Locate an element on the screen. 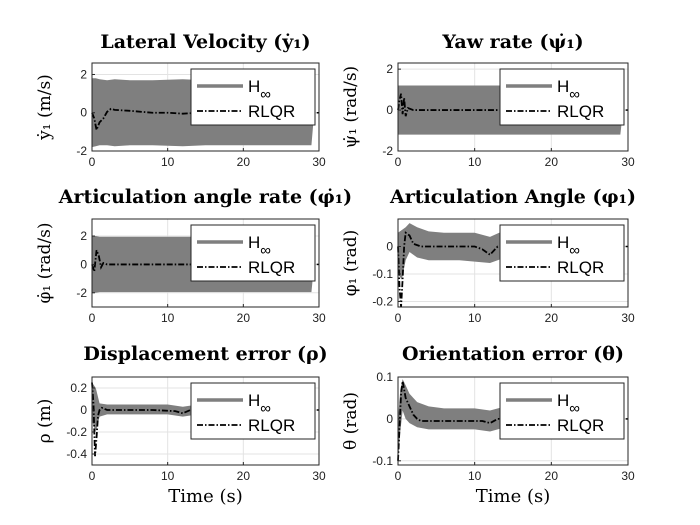 This screenshot has height=525, width=700. y-axis-label: ψ̇₁ (rad/s) is located at coordinates (351, 107).